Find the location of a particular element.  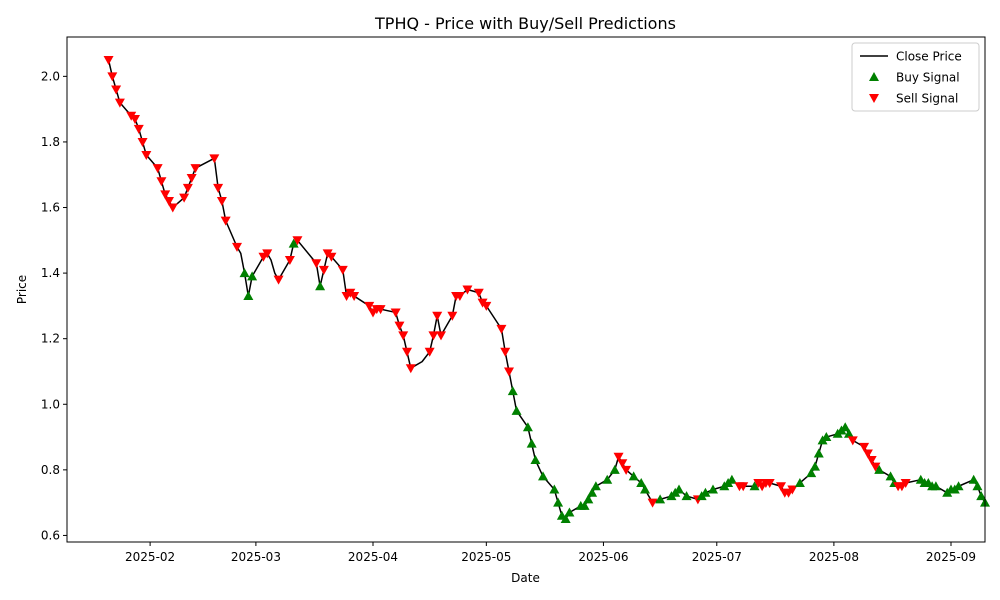

x-axis-title: Date is located at coordinates (525, 578).